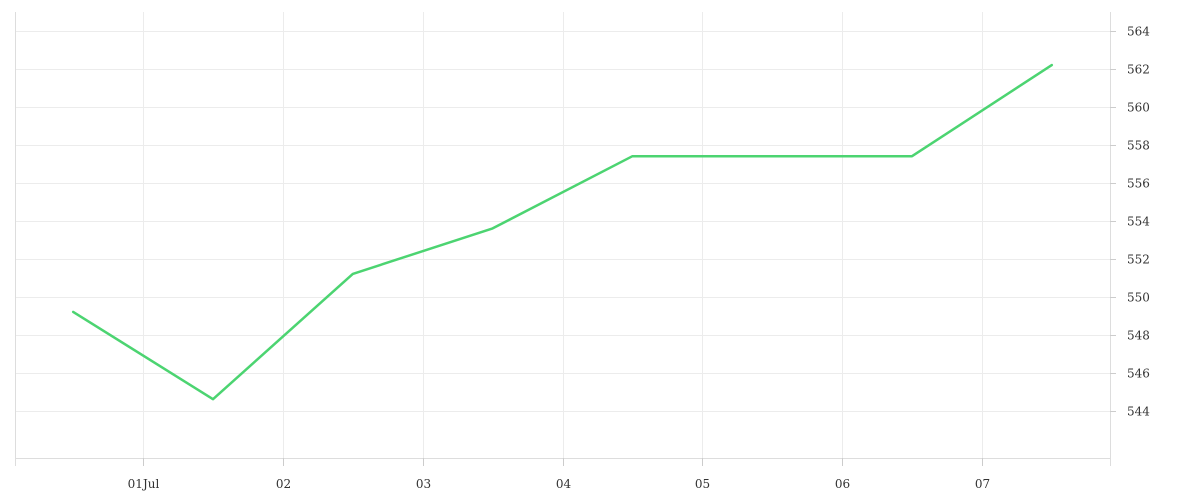 The width and height of the screenshot is (1200, 500). I want to click on x-tick-label: 06, so click(842, 484).